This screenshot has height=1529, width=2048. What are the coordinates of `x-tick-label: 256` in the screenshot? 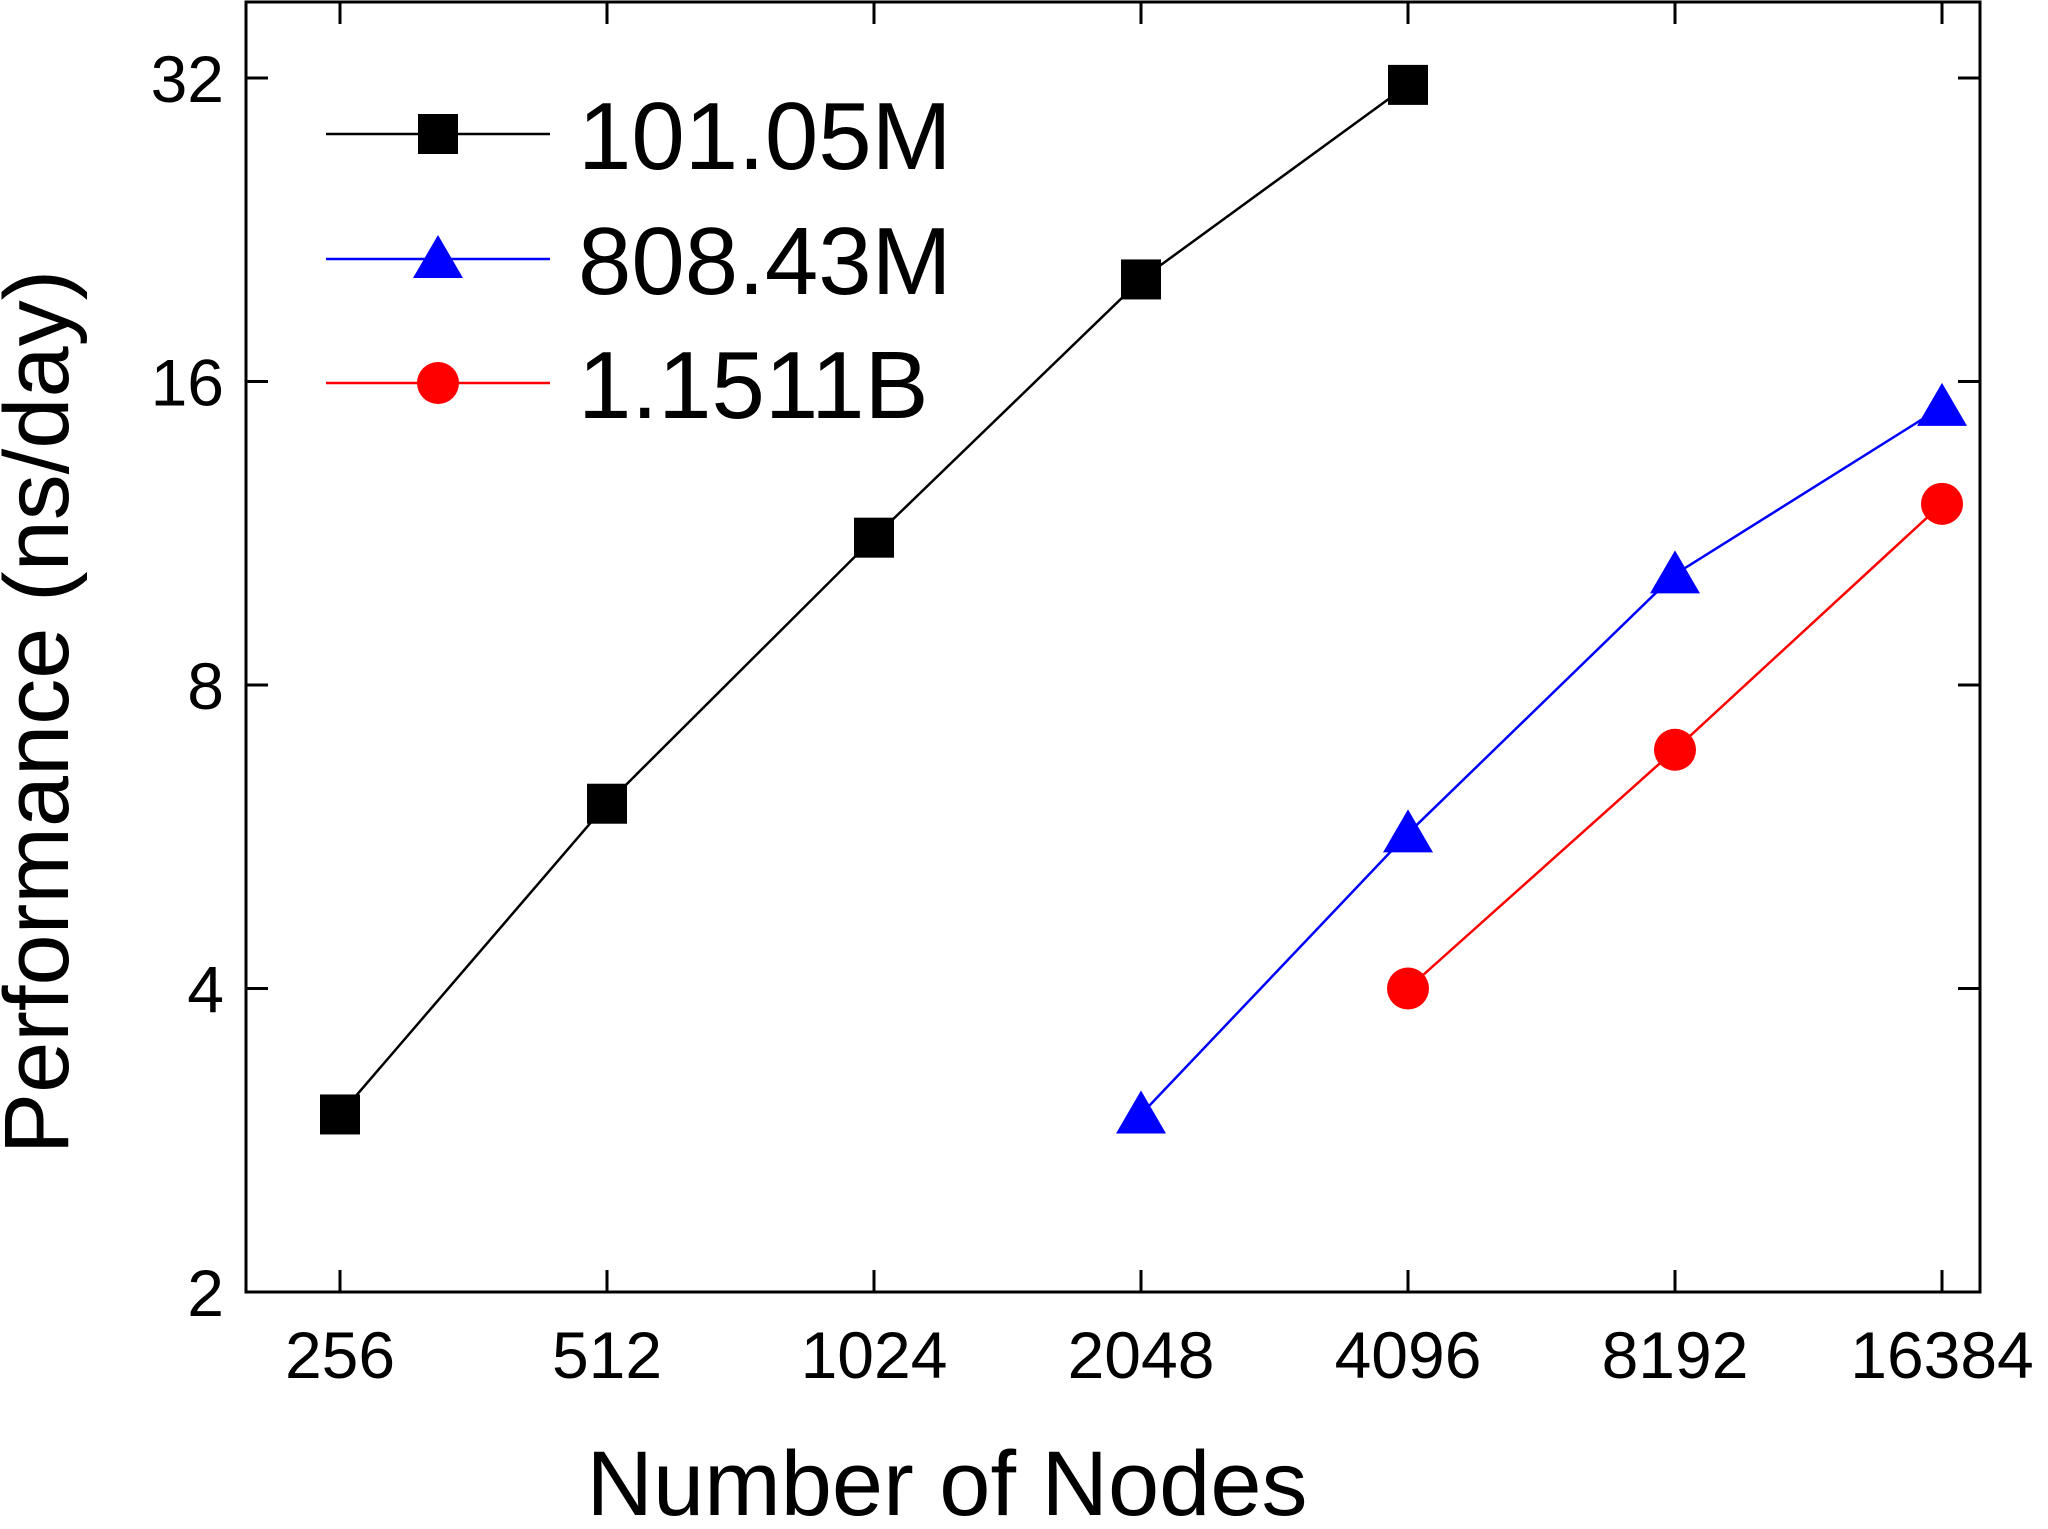 It's located at (340, 1355).